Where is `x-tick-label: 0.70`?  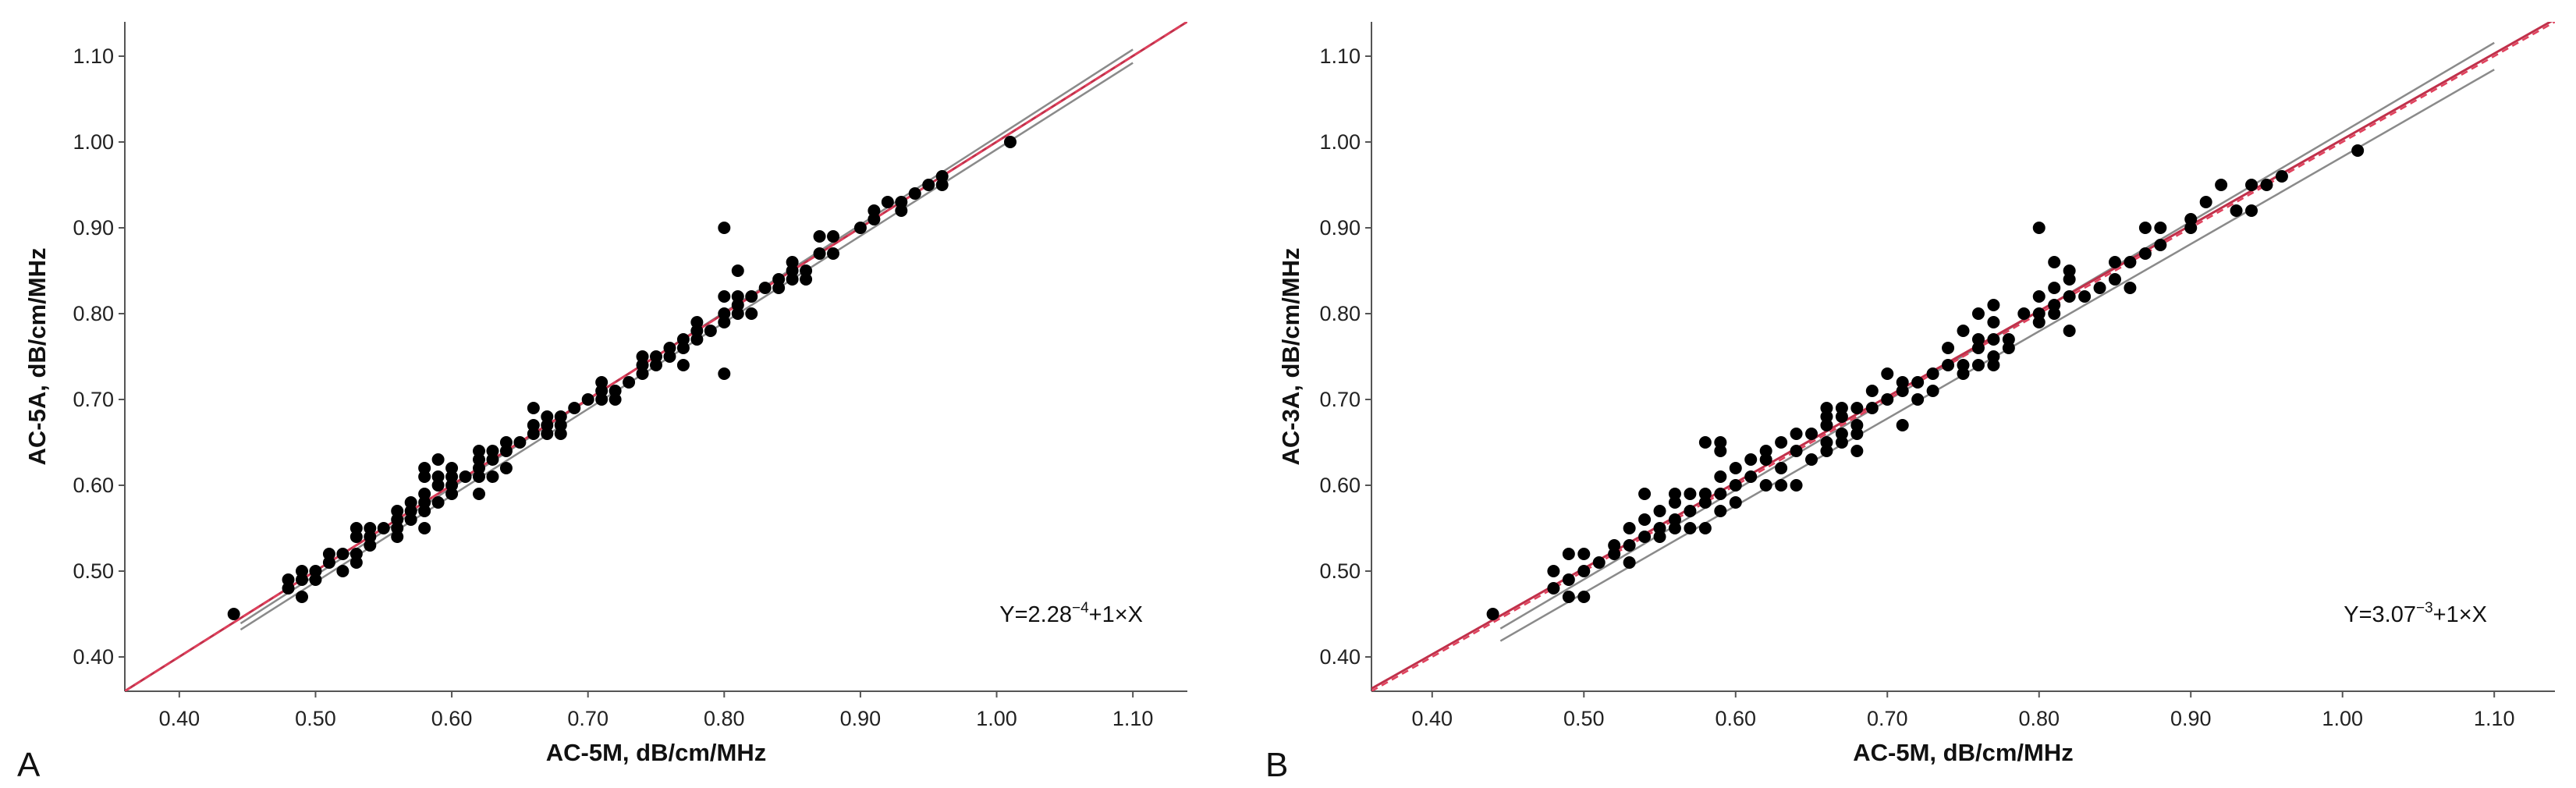 x-tick-label: 0.70 is located at coordinates (1887, 718).